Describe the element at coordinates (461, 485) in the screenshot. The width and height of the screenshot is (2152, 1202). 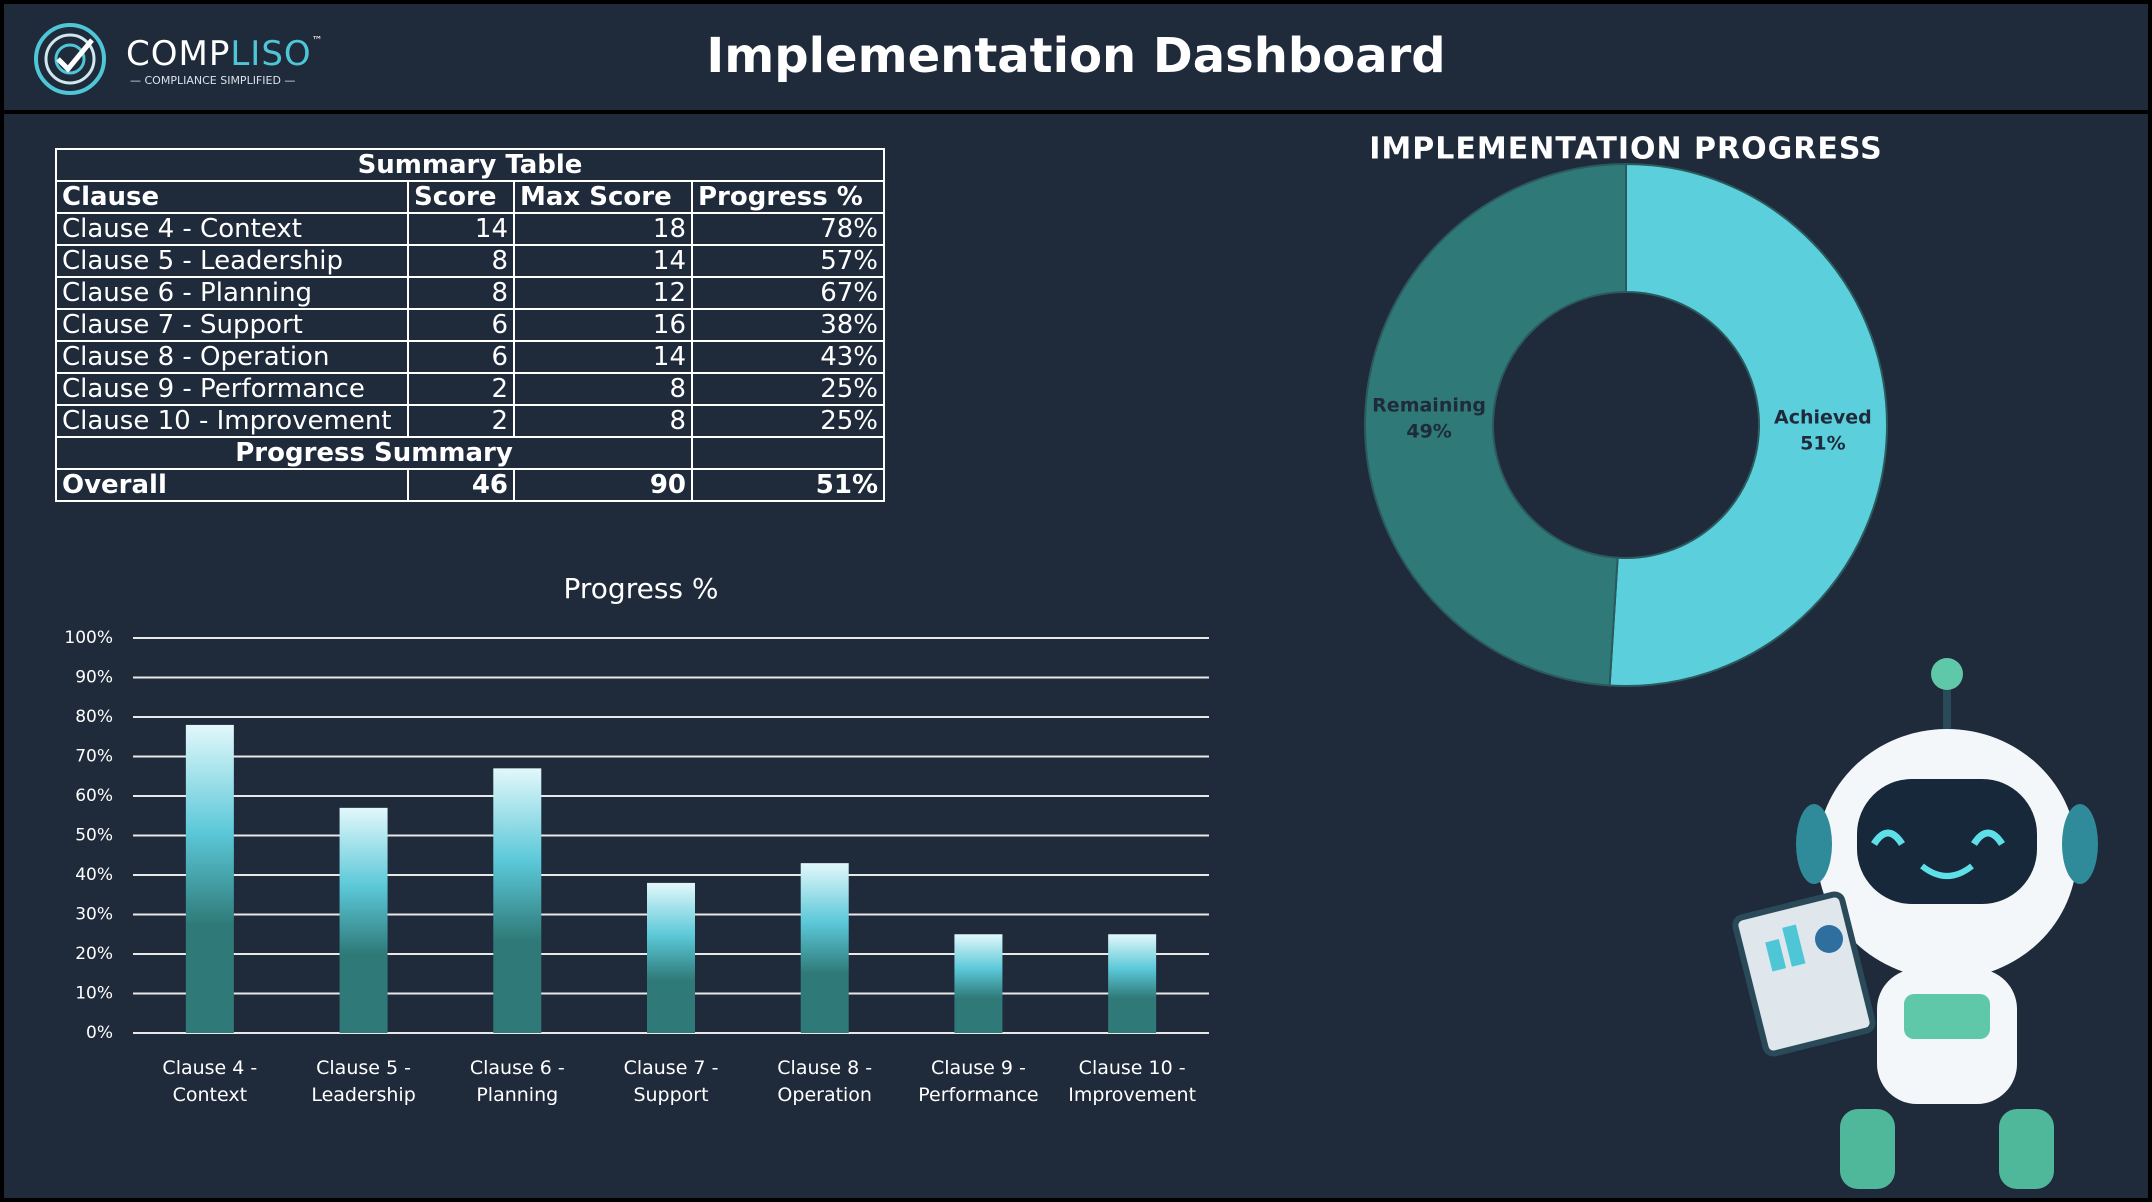
I see `table-cell: 46` at that location.